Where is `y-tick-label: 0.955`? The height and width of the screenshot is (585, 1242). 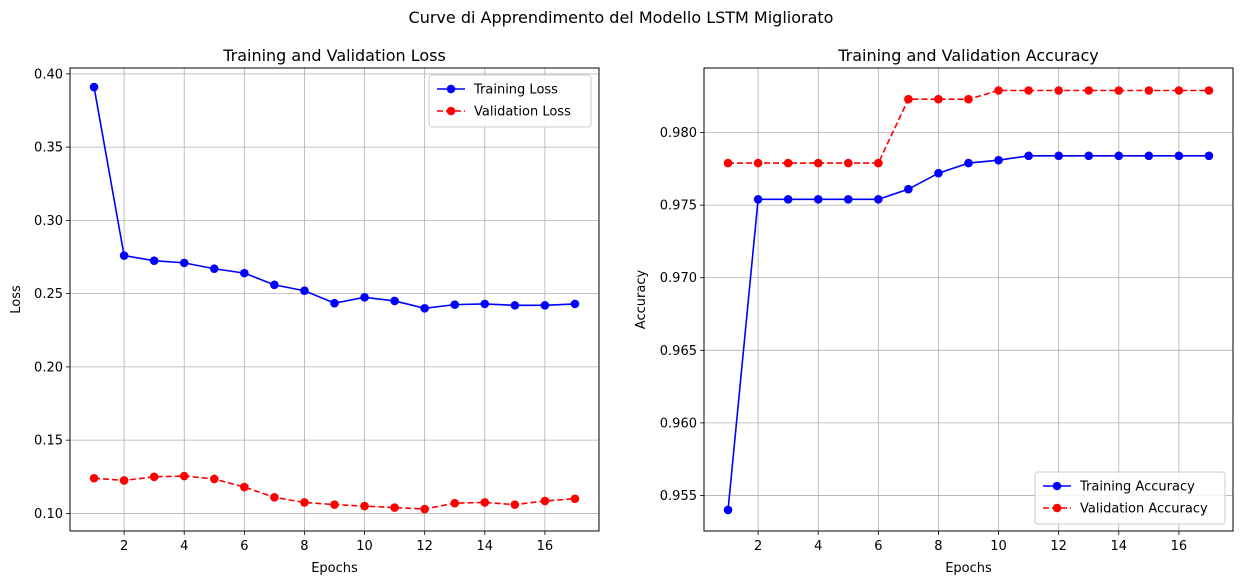 y-tick-label: 0.955 is located at coordinates (678, 496).